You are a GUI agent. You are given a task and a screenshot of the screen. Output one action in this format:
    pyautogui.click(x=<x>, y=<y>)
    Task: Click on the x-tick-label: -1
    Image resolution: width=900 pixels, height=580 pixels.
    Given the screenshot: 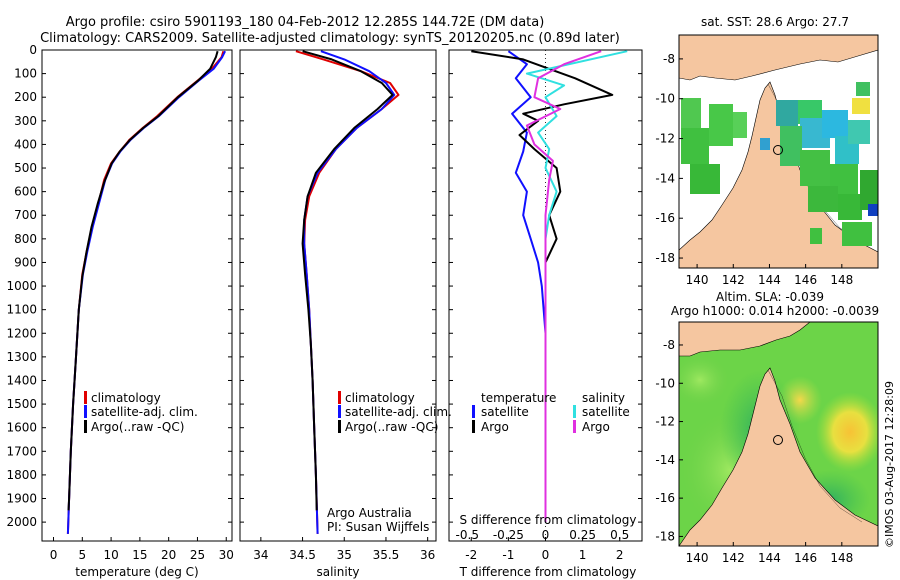 What is the action you would take?
    pyautogui.click(x=508, y=555)
    